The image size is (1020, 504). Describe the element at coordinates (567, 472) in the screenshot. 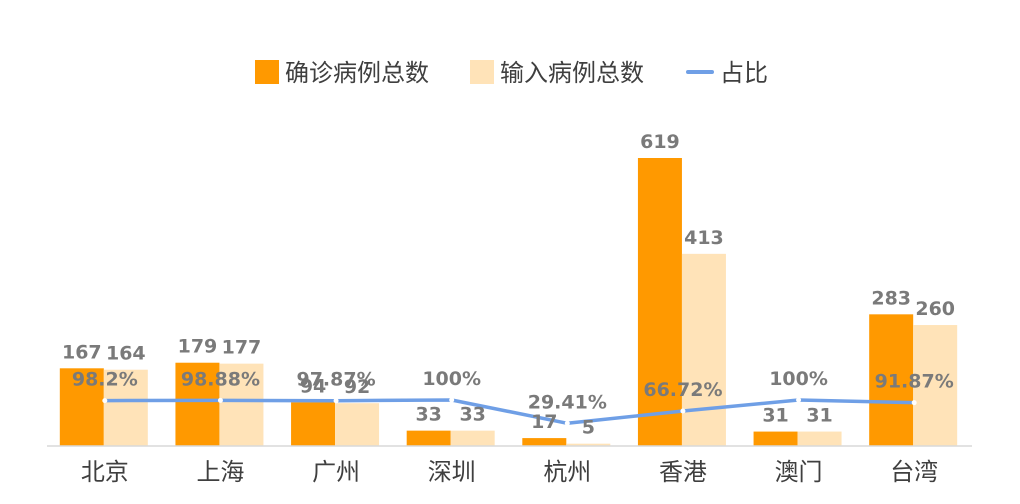

I see `category-label-4: 杭州` at that location.